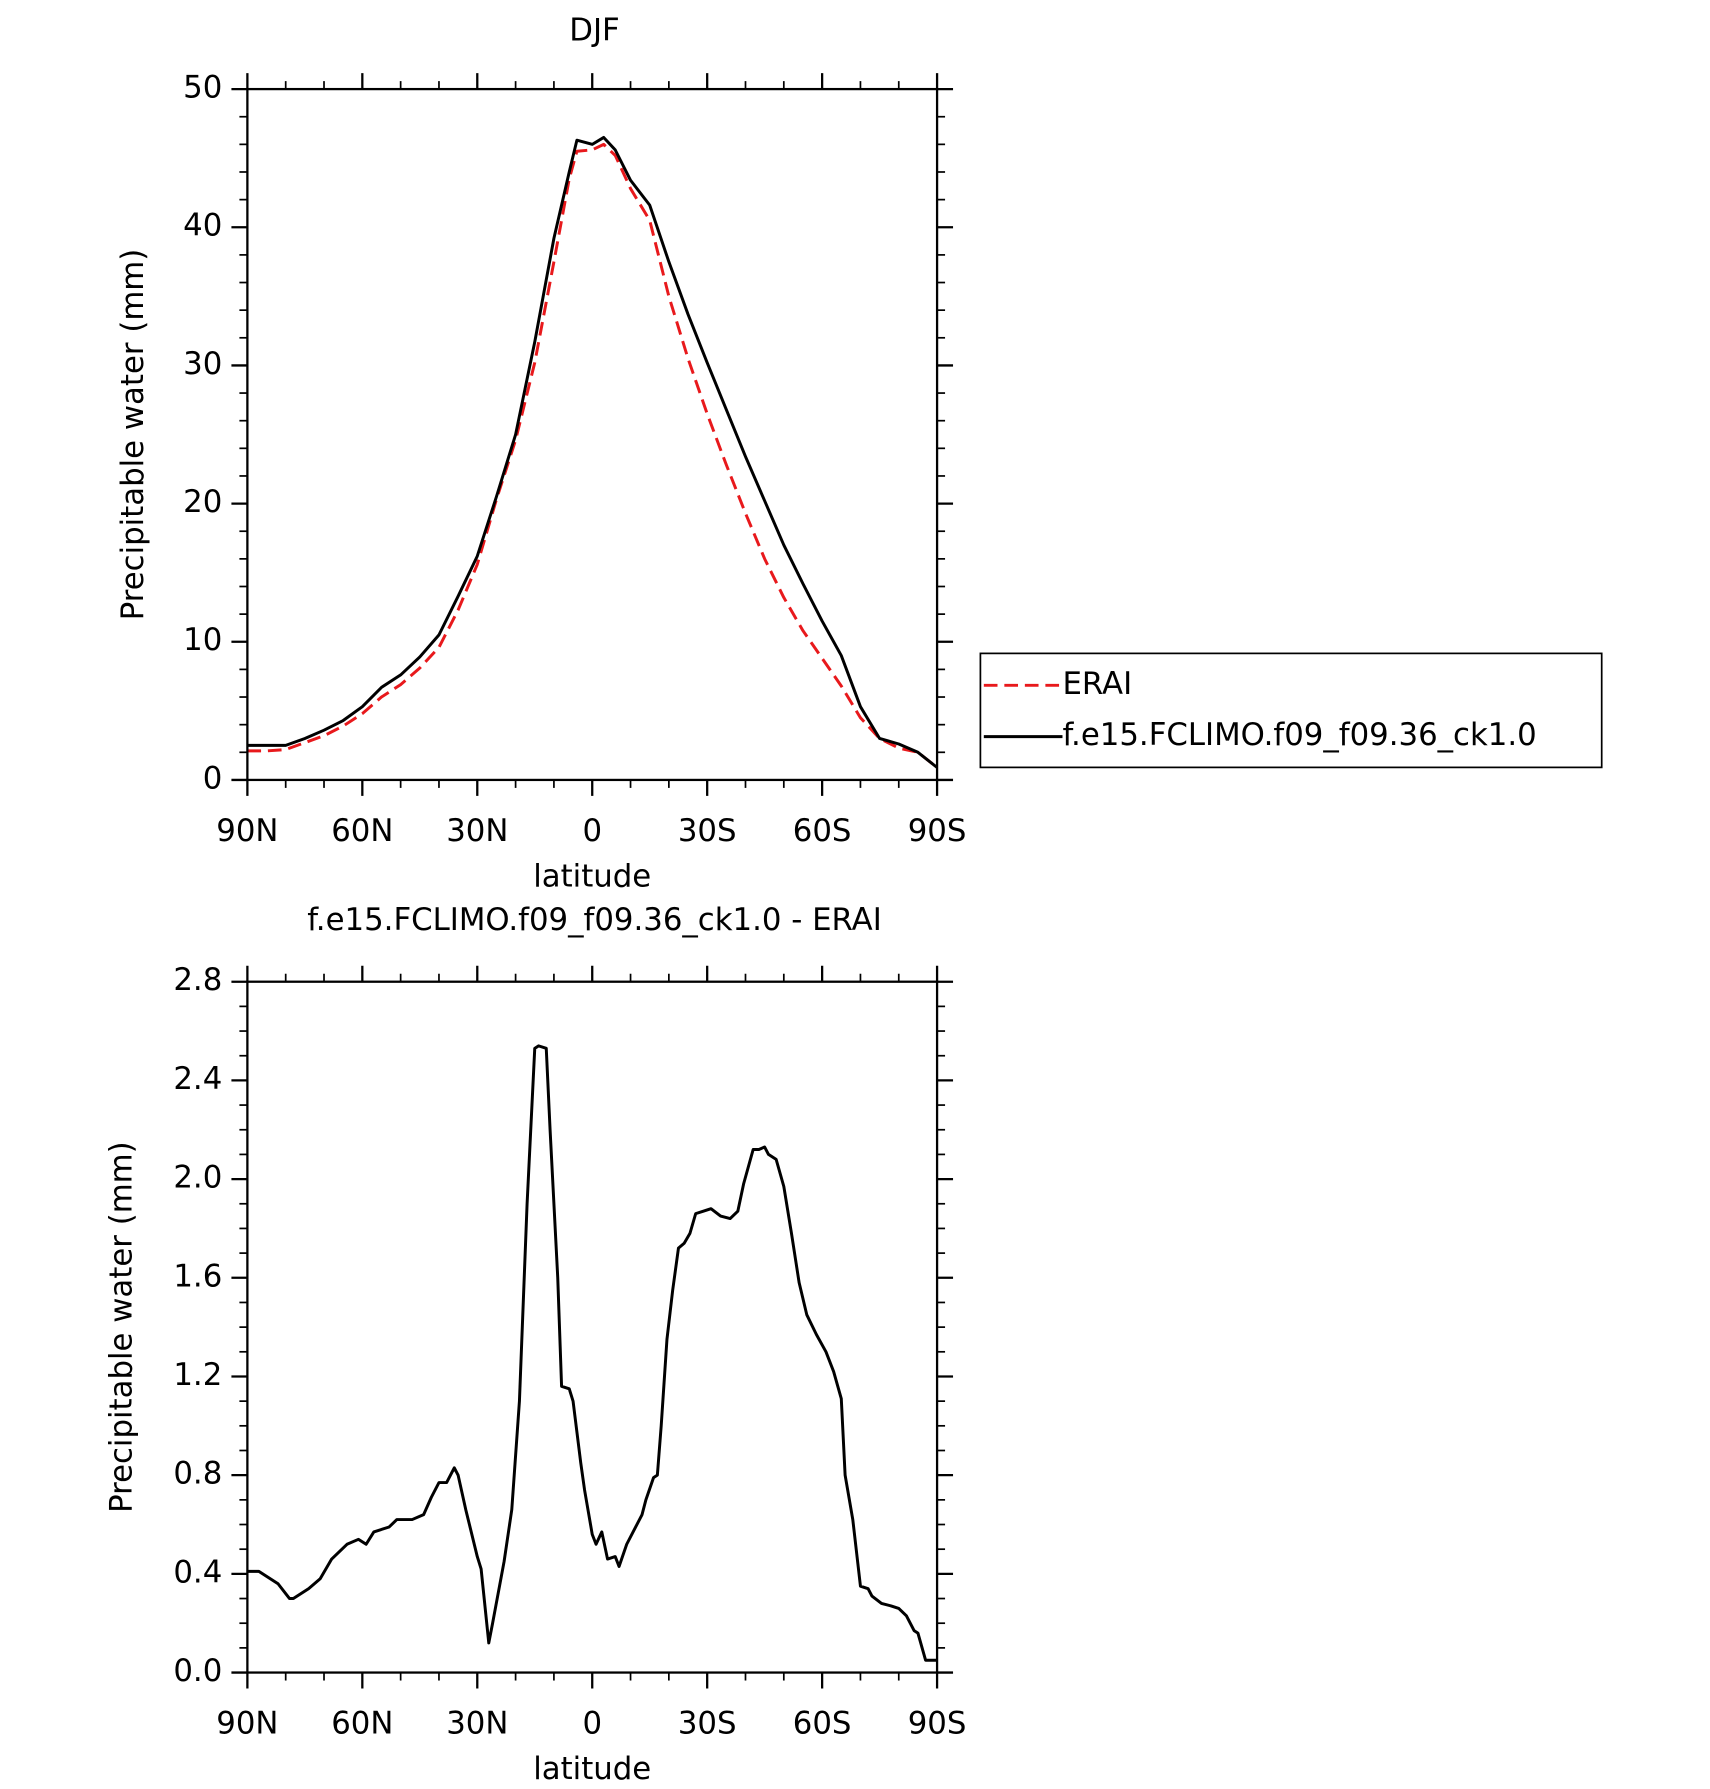 The height and width of the screenshot is (1789, 1710). I want to click on y-tick-label: 0.4, so click(197, 1572).